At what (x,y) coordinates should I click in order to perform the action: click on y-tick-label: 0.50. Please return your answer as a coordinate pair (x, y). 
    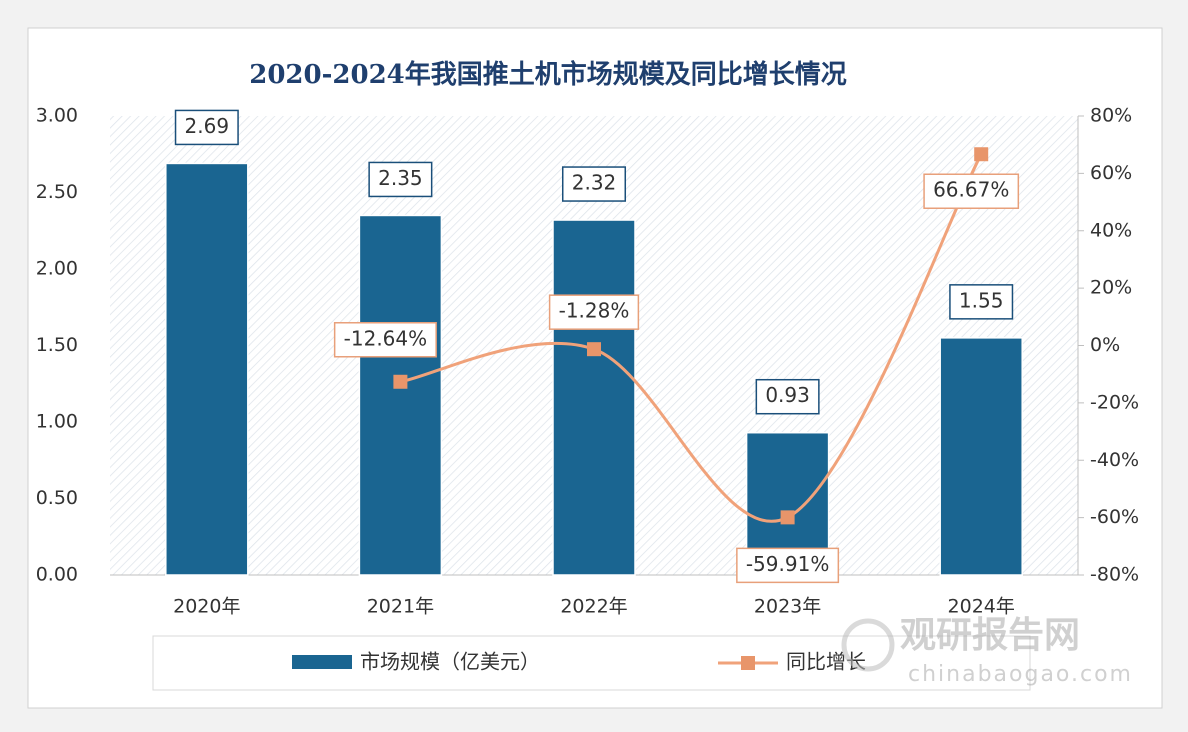
    Looking at the image, I should click on (57, 498).